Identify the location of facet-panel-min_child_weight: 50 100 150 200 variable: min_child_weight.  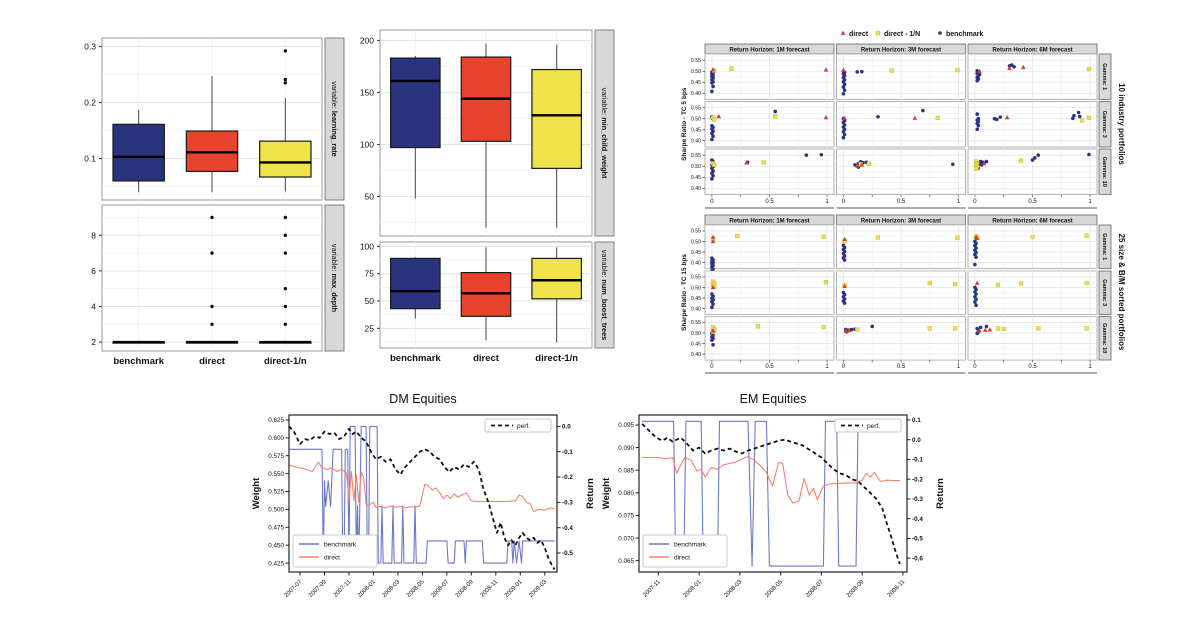
(487, 133).